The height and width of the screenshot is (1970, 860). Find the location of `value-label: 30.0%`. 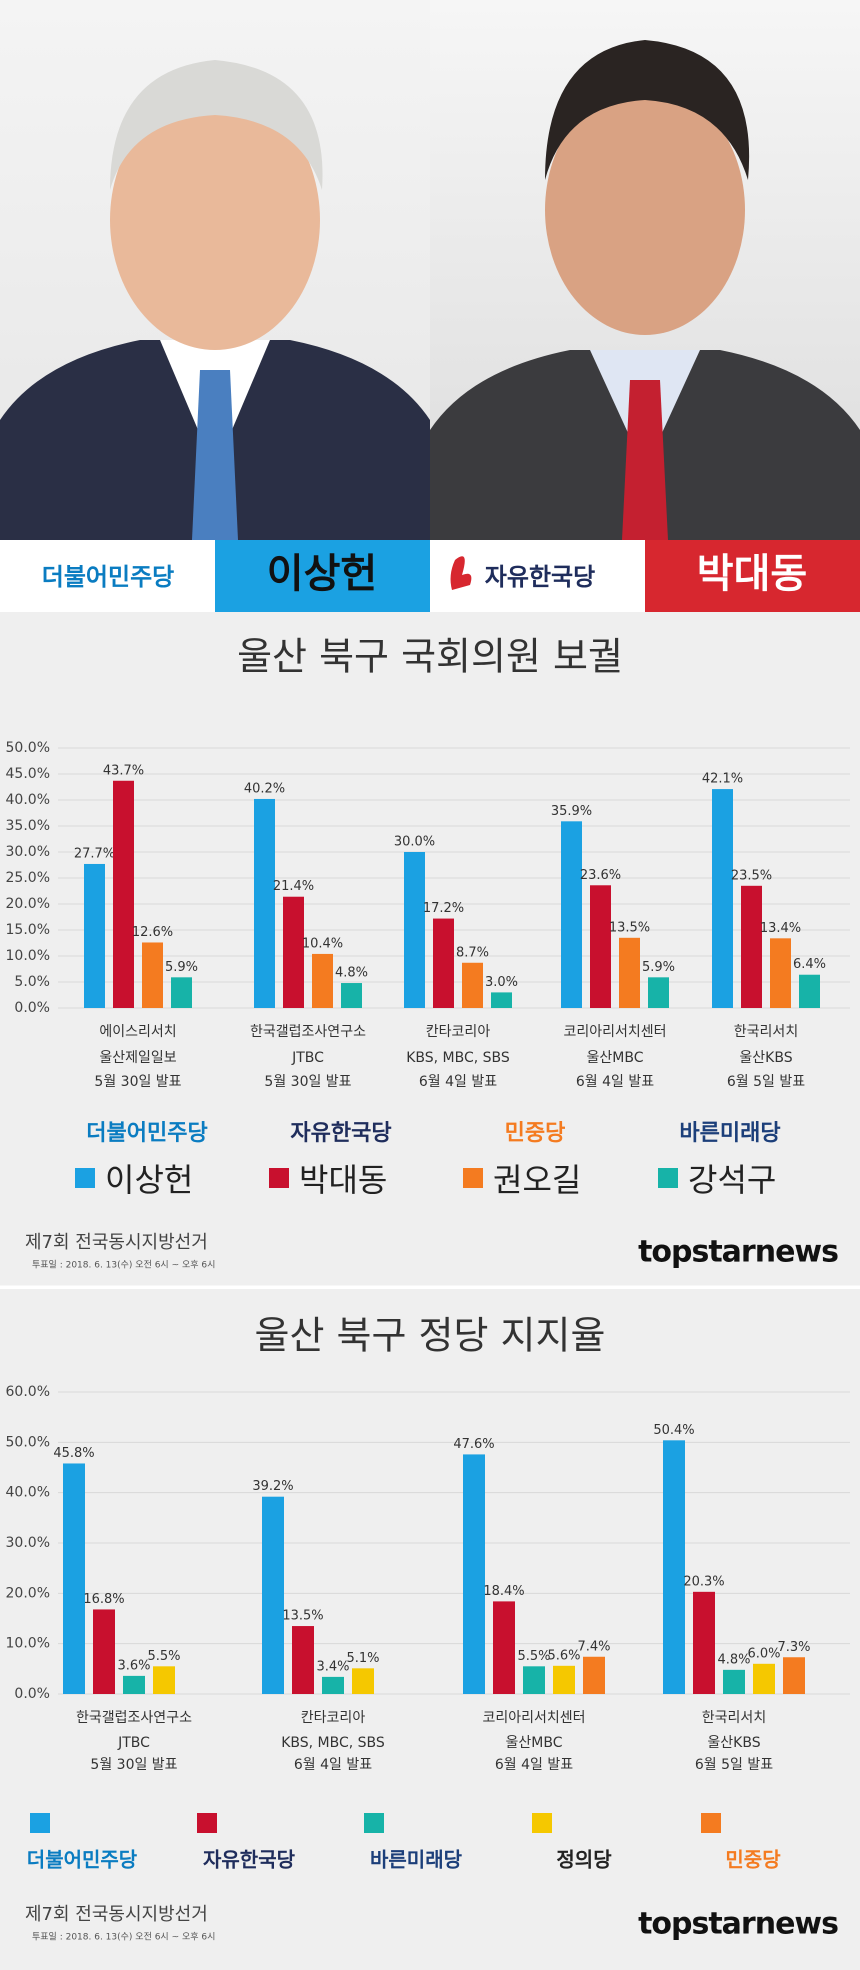

value-label: 30.0% is located at coordinates (414, 842).